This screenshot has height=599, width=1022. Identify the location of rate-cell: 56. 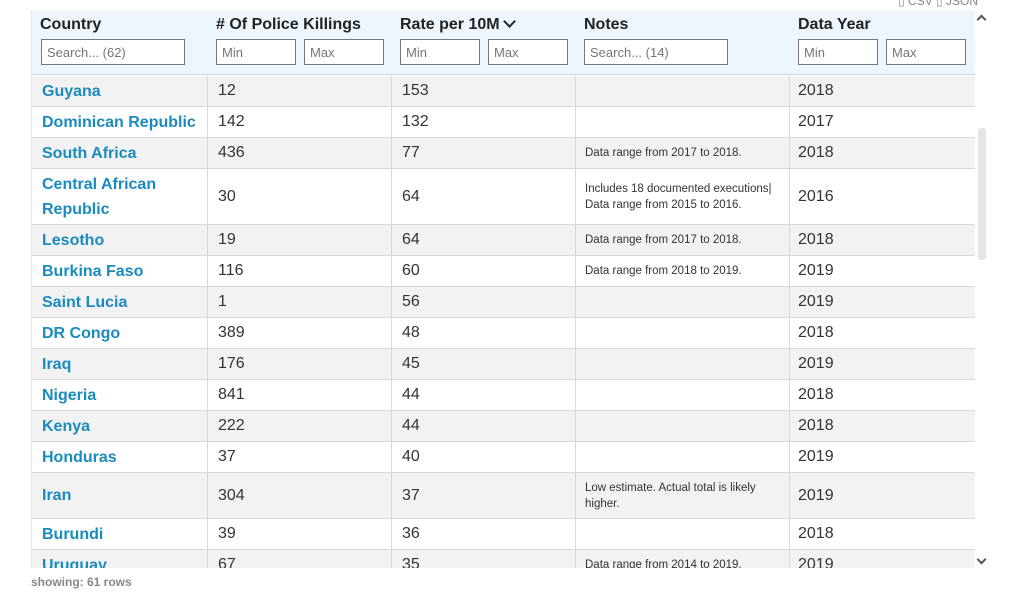
(484, 302).